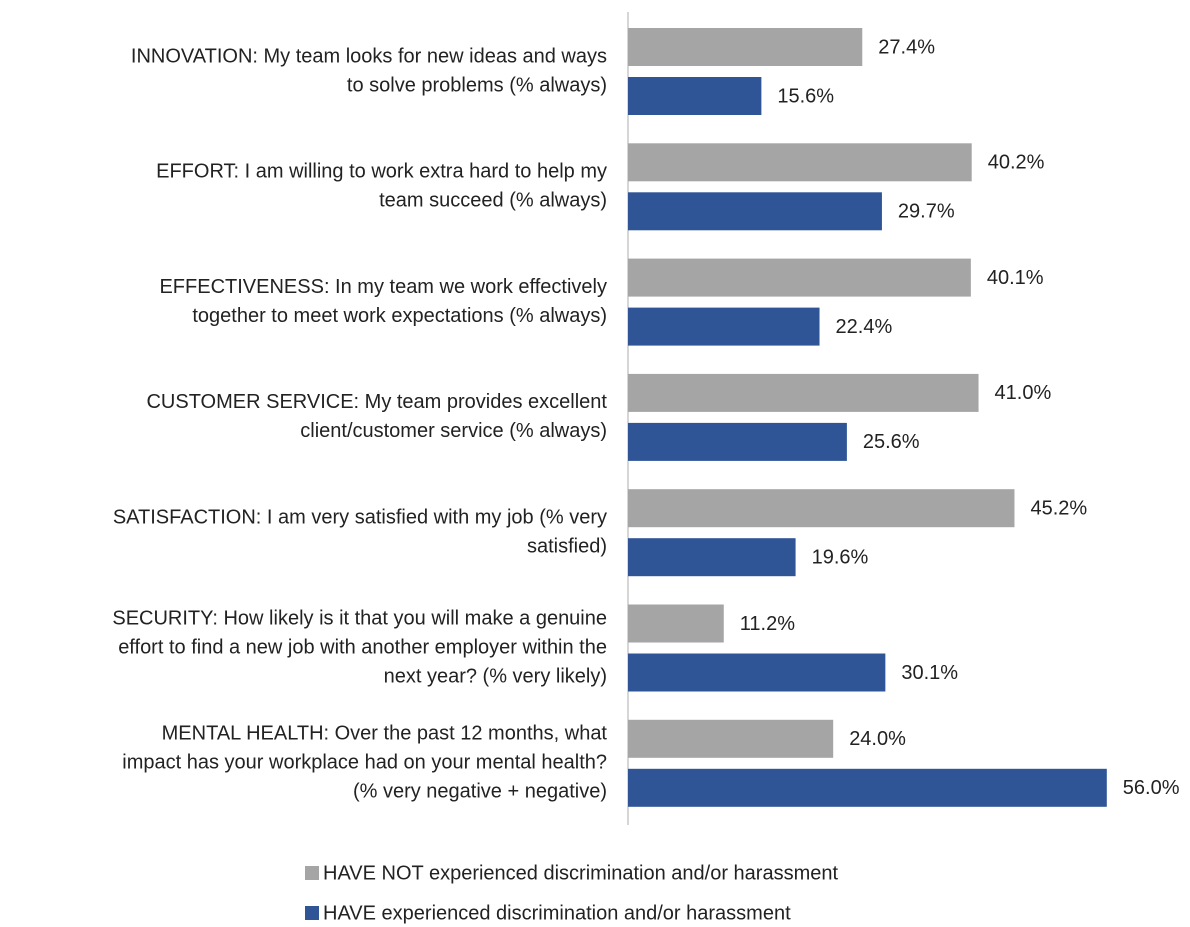  What do you see at coordinates (477, 85) in the screenshot?
I see `category-label: to solve problems (% always)` at bounding box center [477, 85].